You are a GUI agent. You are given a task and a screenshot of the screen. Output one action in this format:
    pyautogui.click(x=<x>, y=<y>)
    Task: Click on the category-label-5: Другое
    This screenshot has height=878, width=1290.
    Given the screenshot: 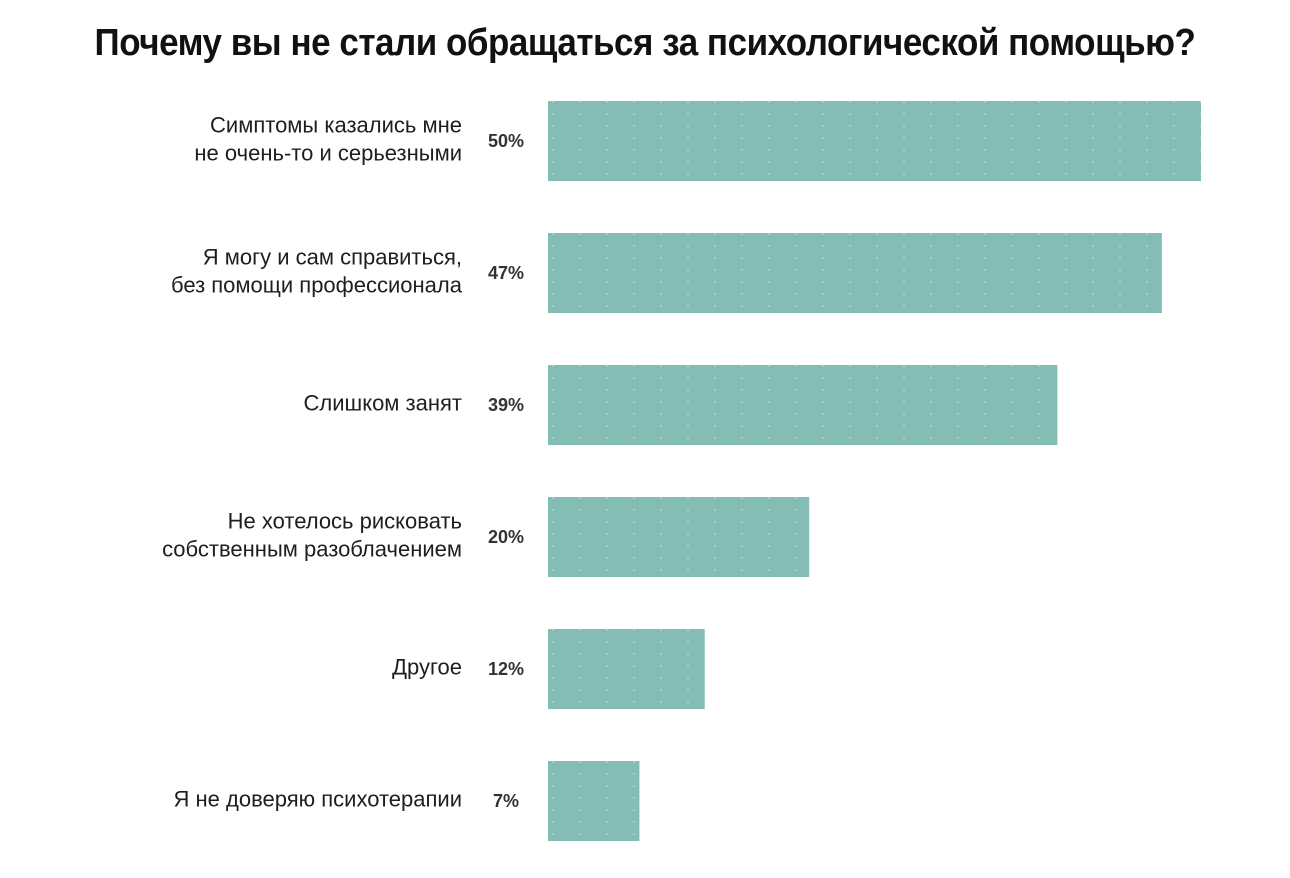 What is the action you would take?
    pyautogui.click(x=427, y=667)
    